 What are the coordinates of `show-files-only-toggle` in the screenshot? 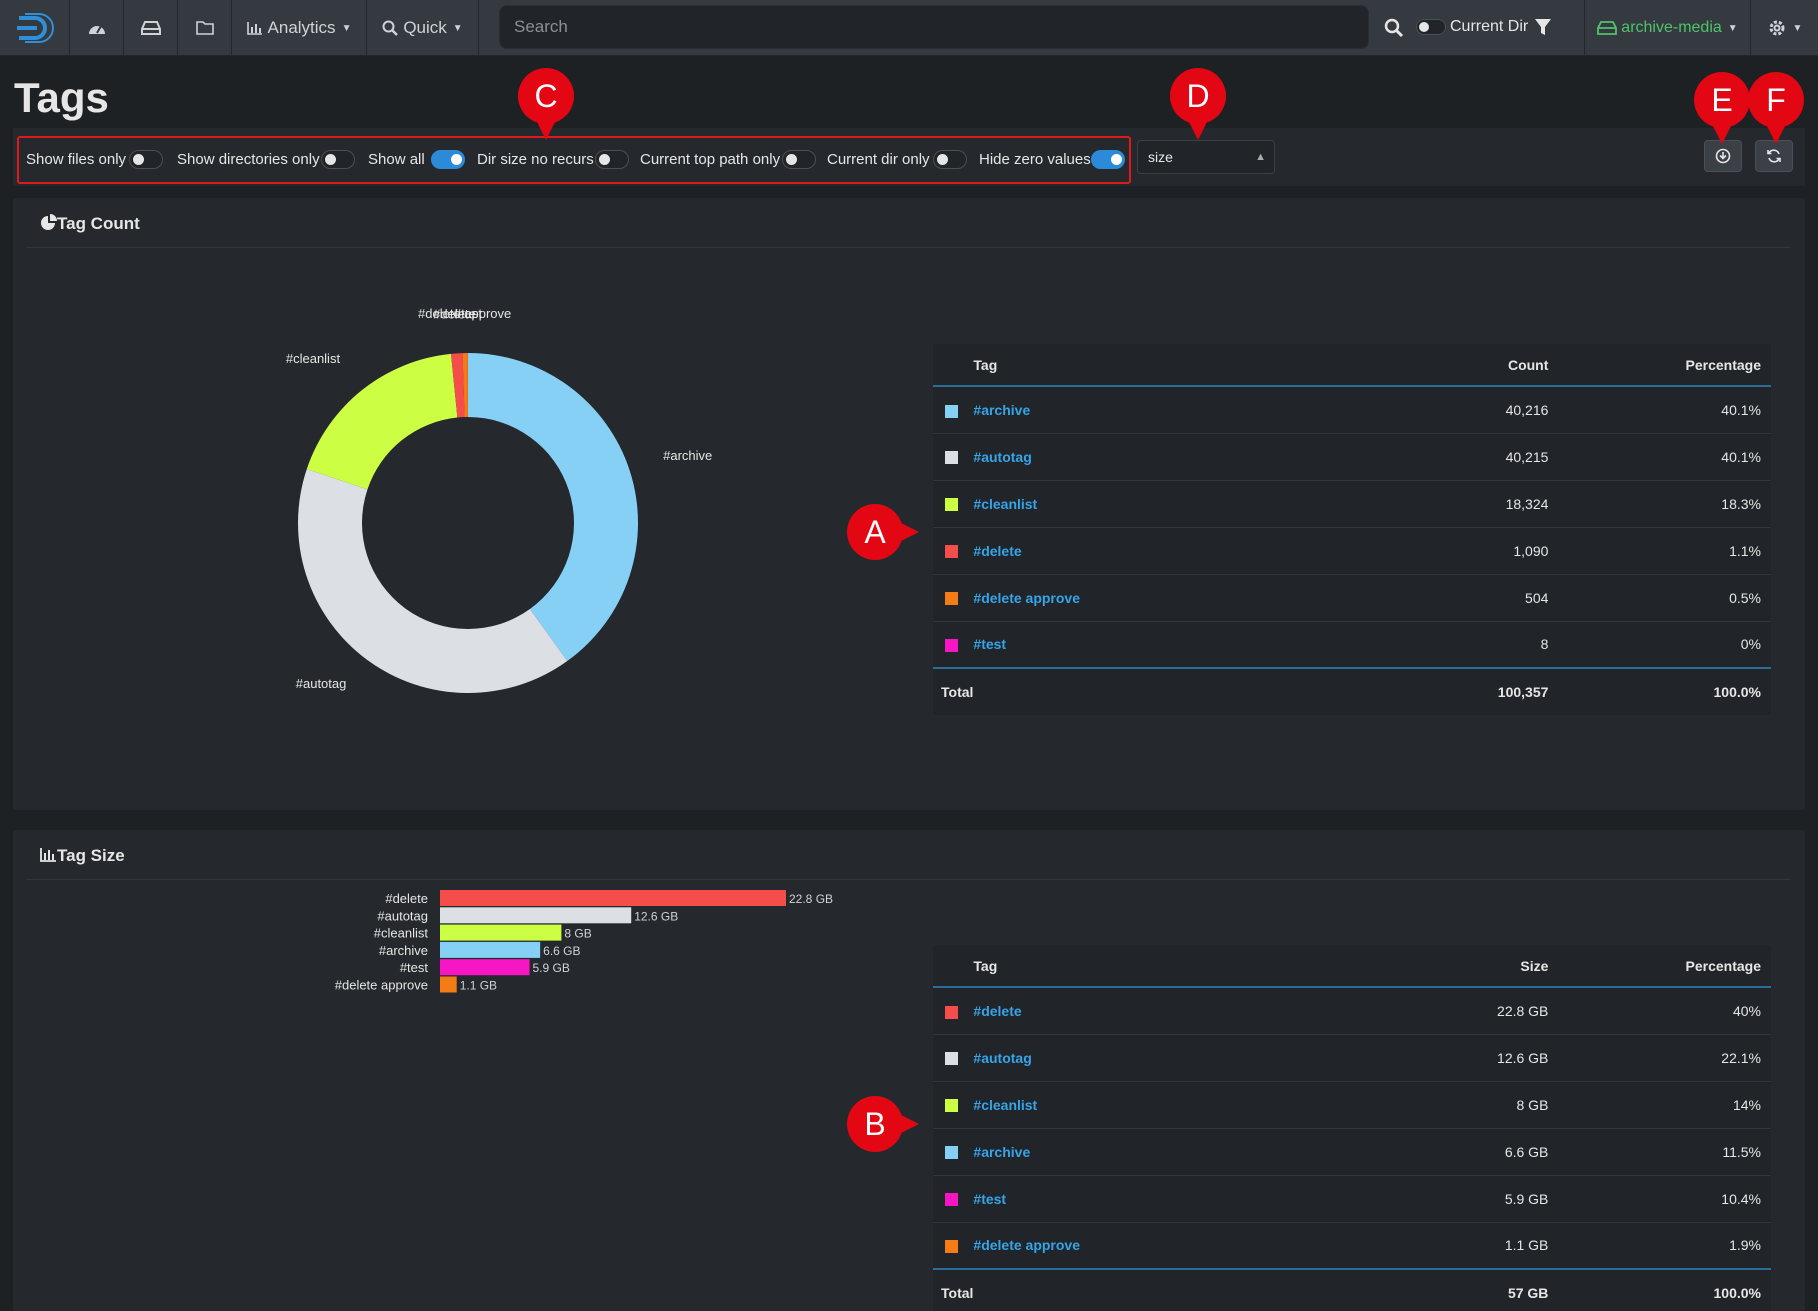 It's located at (146, 159).